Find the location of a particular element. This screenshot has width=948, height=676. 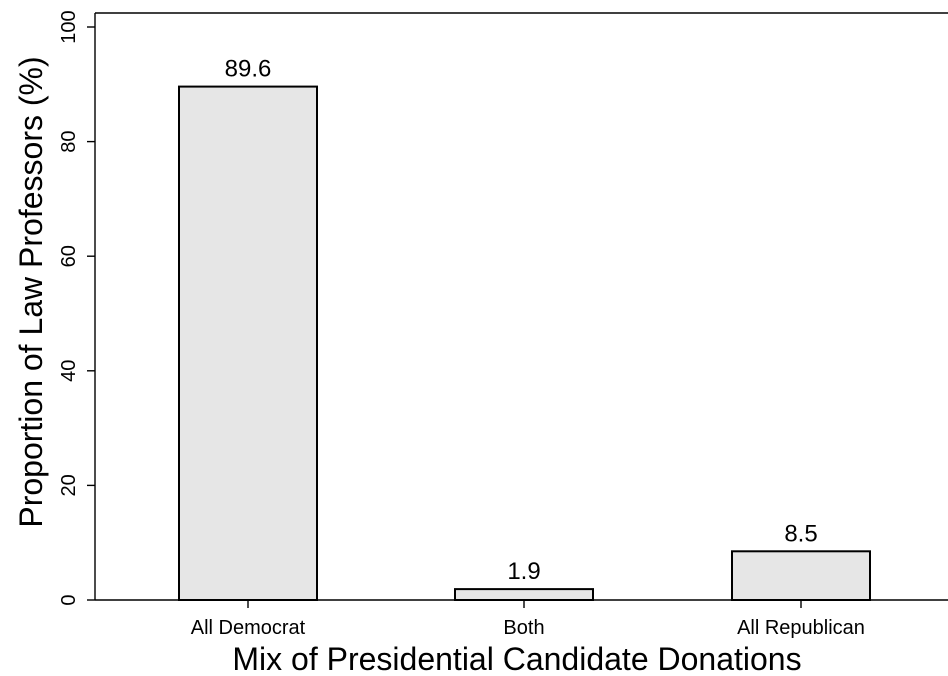

x-axis-ticks: All Democrat Both All Republican is located at coordinates (528, 619).